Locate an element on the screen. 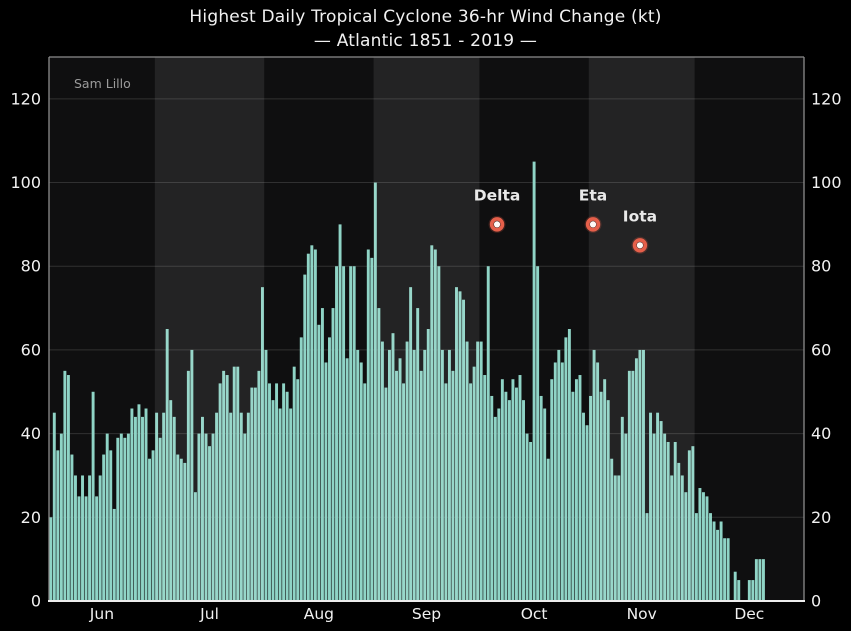 This screenshot has width=851, height=631. marker-ring-iota is located at coordinates (640, 245).